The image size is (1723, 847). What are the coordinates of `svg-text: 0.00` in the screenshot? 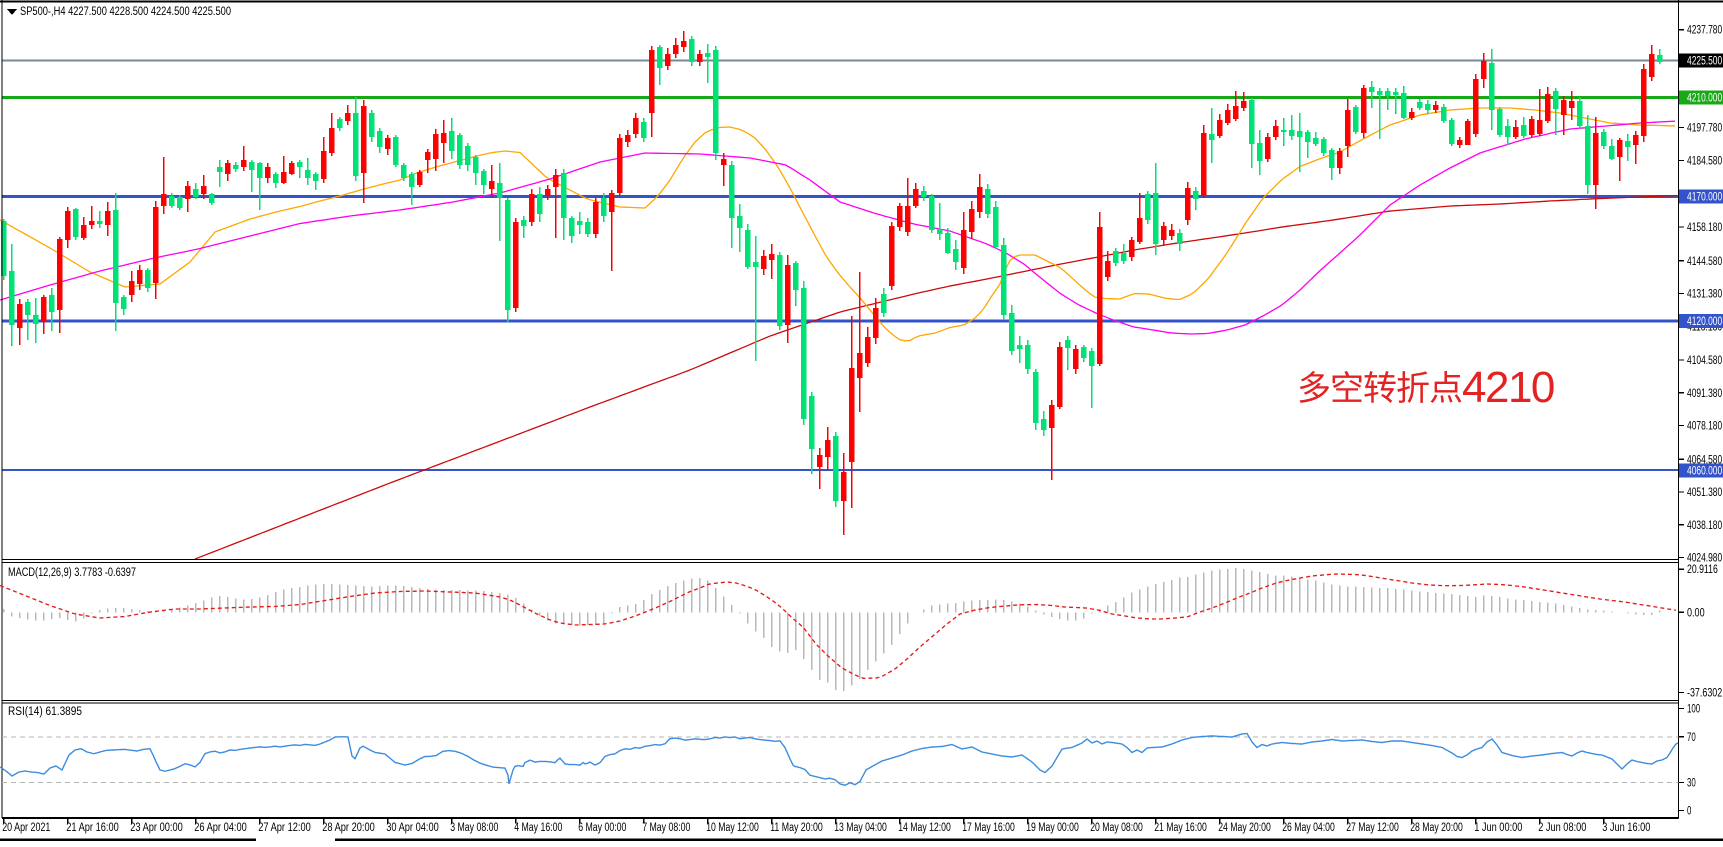 It's located at (1696, 613).